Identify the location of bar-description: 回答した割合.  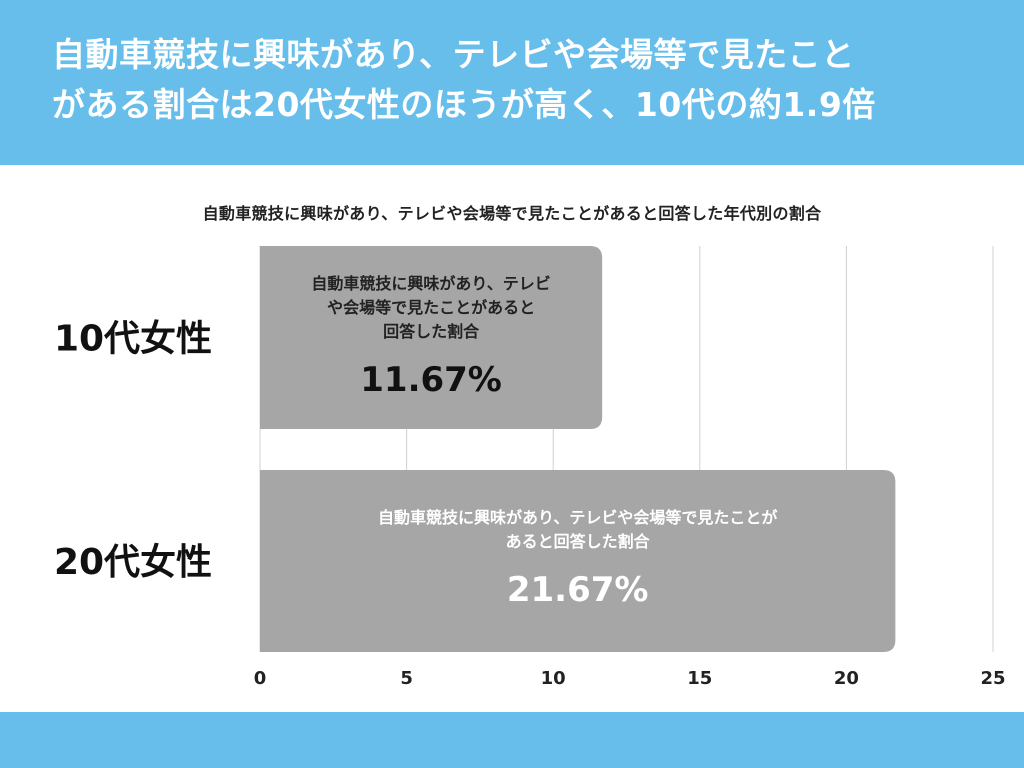
(431, 331).